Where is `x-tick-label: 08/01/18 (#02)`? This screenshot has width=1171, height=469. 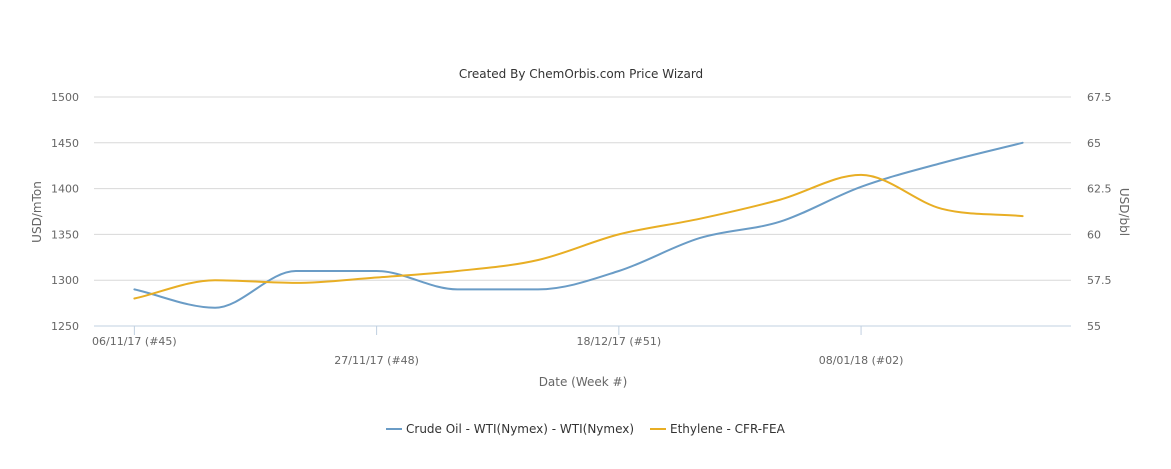 x-tick-label: 08/01/18 (#02) is located at coordinates (861, 360).